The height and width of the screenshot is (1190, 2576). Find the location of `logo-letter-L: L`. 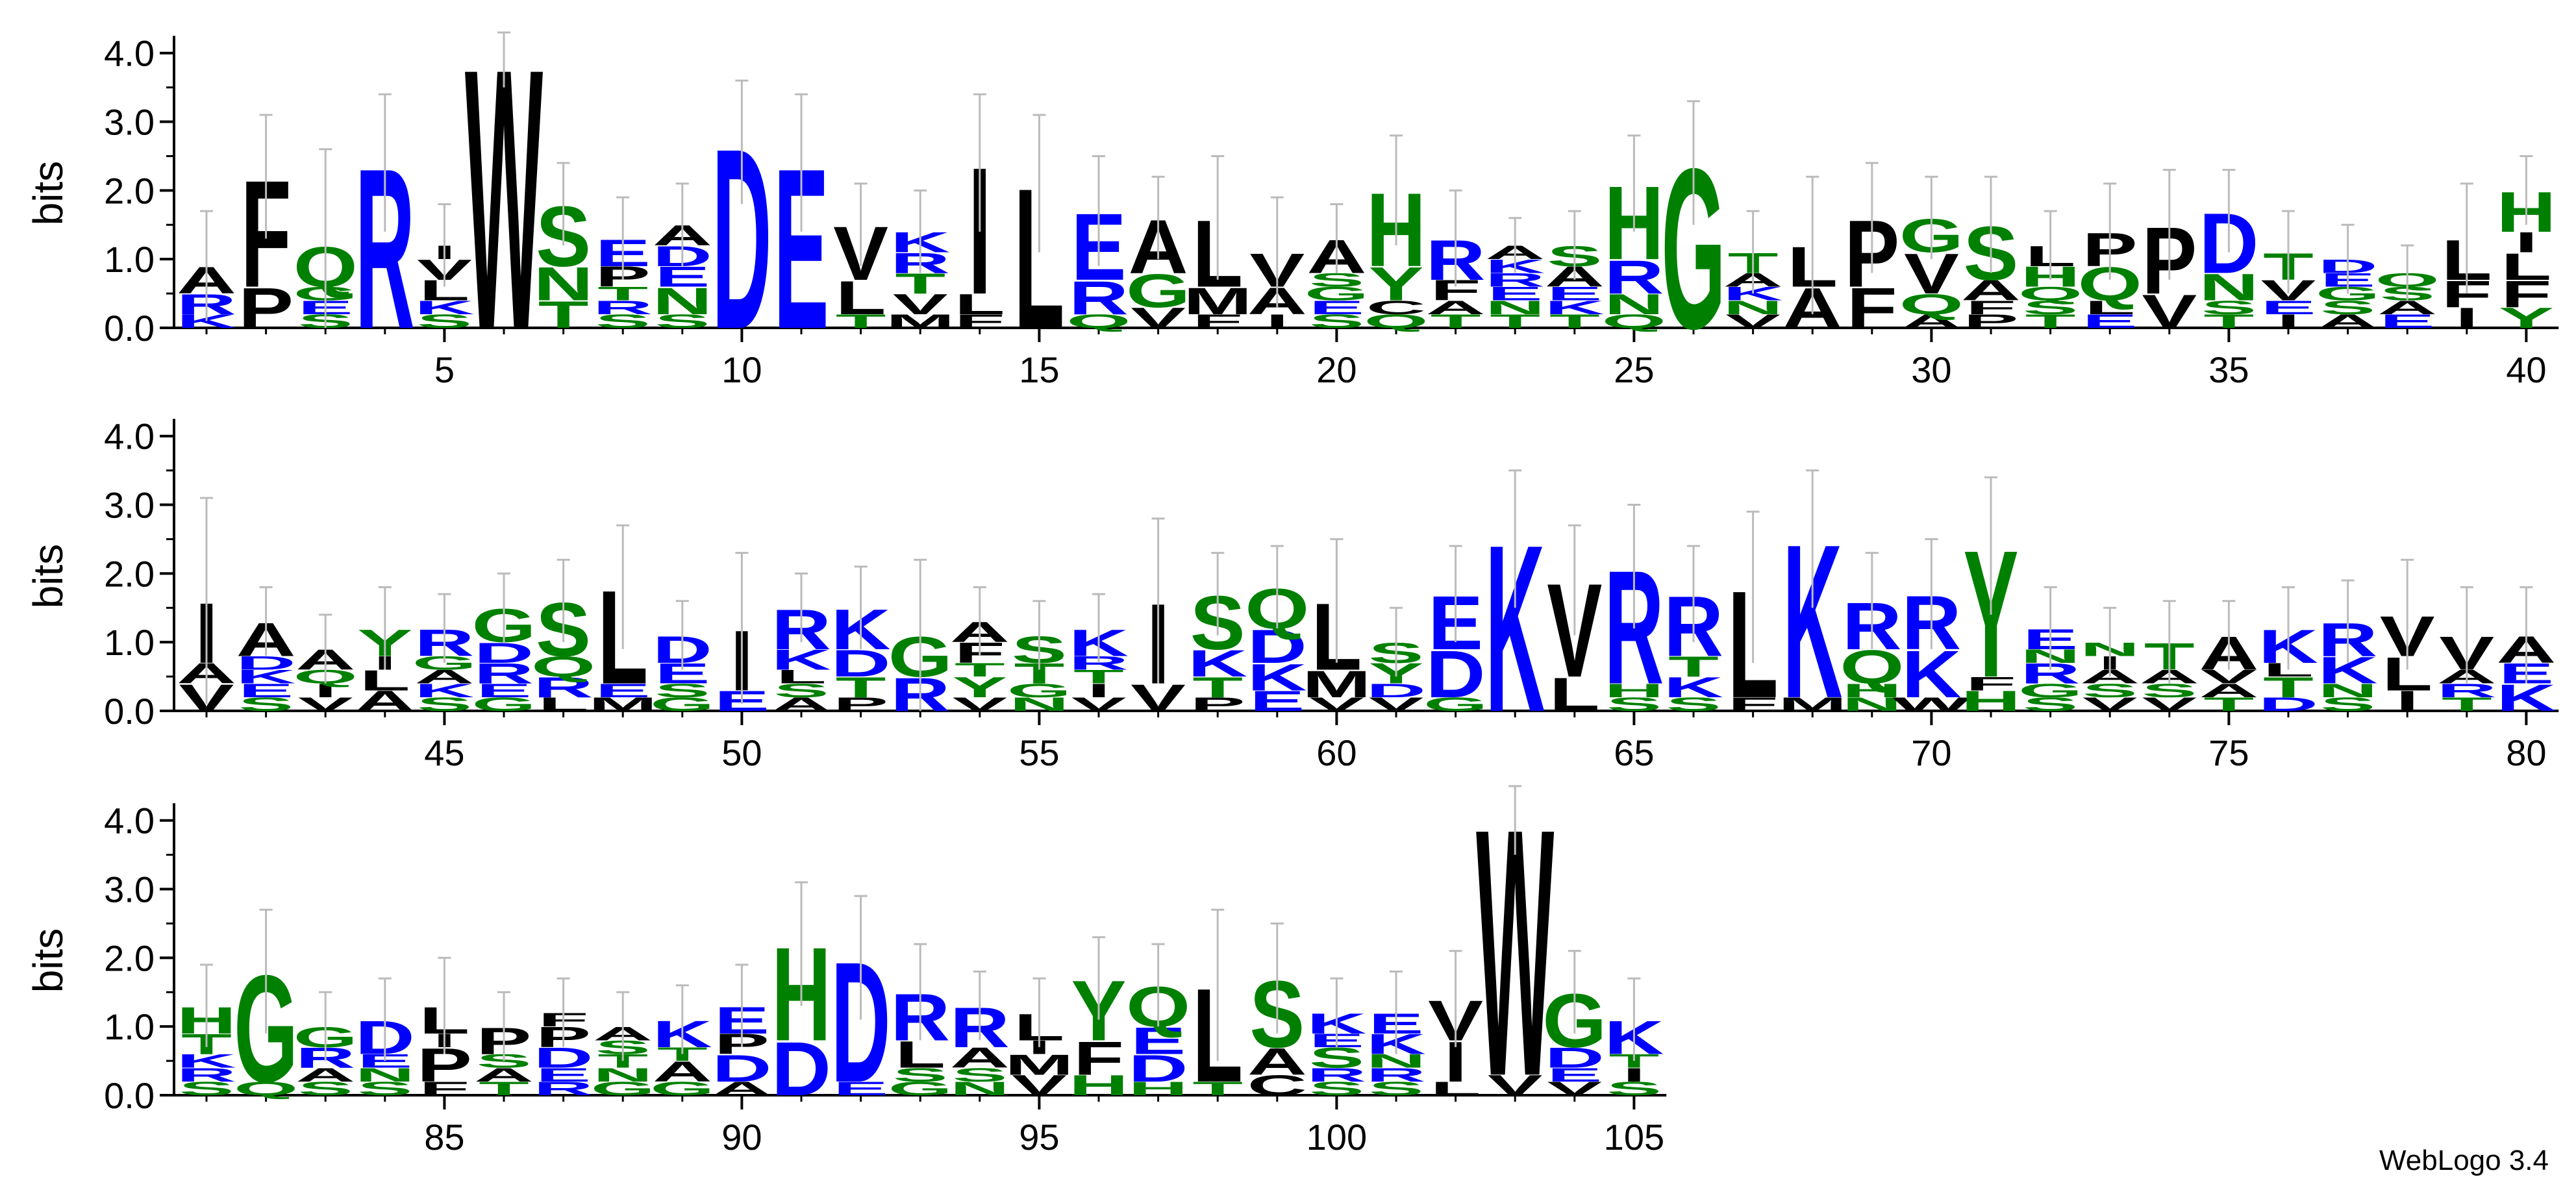

logo-letter-L: L is located at coordinates (563, 704).